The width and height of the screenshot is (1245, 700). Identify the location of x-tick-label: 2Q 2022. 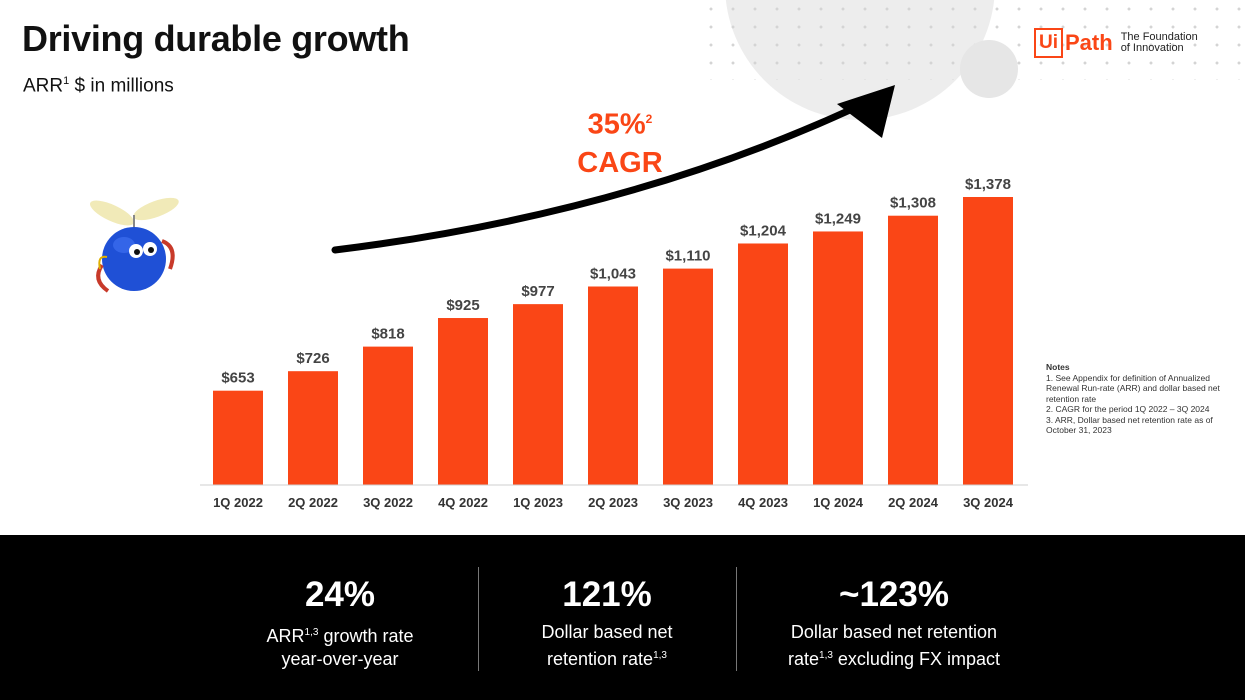
(313, 502).